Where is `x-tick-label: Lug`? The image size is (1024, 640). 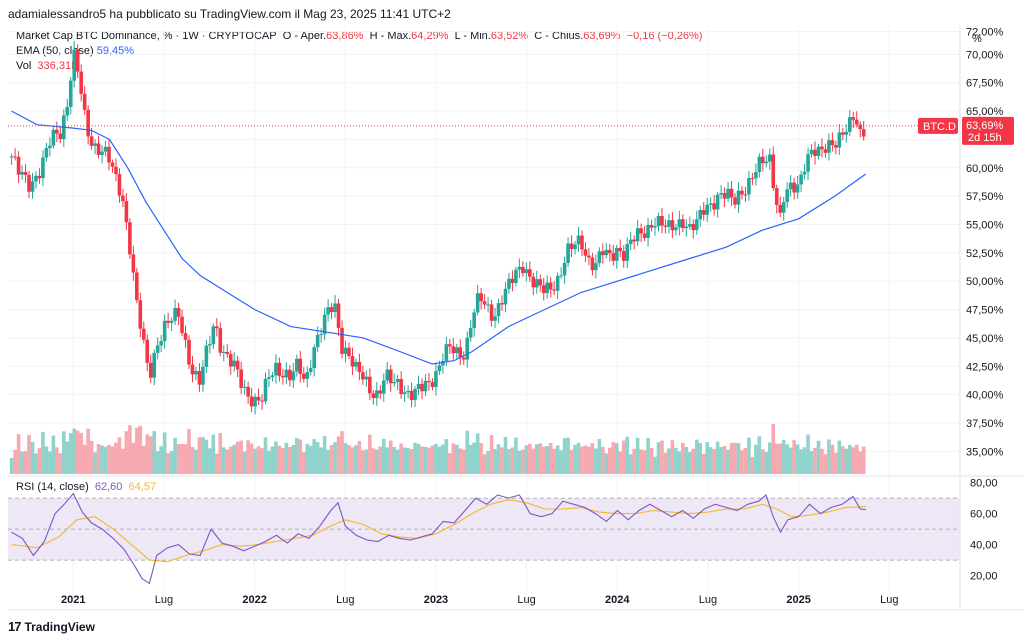 x-tick-label: Lug is located at coordinates (708, 600).